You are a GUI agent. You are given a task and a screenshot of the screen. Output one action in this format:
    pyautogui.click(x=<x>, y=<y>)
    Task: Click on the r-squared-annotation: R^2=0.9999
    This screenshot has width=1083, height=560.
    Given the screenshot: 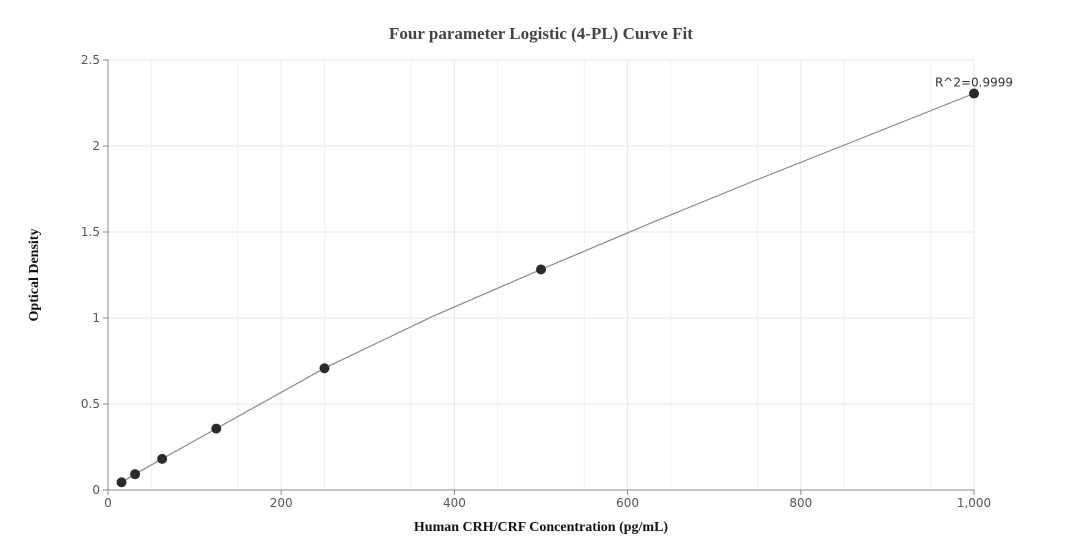 What is the action you would take?
    pyautogui.click(x=974, y=83)
    